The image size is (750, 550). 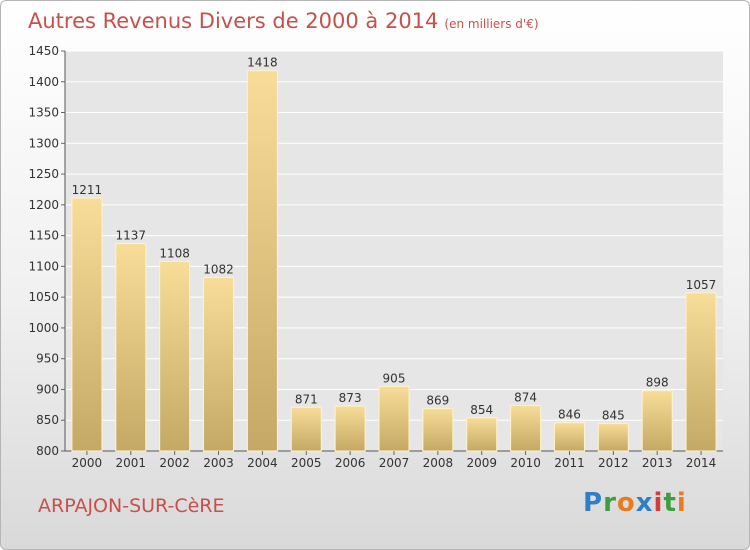 What do you see at coordinates (635, 503) in the screenshot?
I see `proxiti-logo: Proxiti` at bounding box center [635, 503].